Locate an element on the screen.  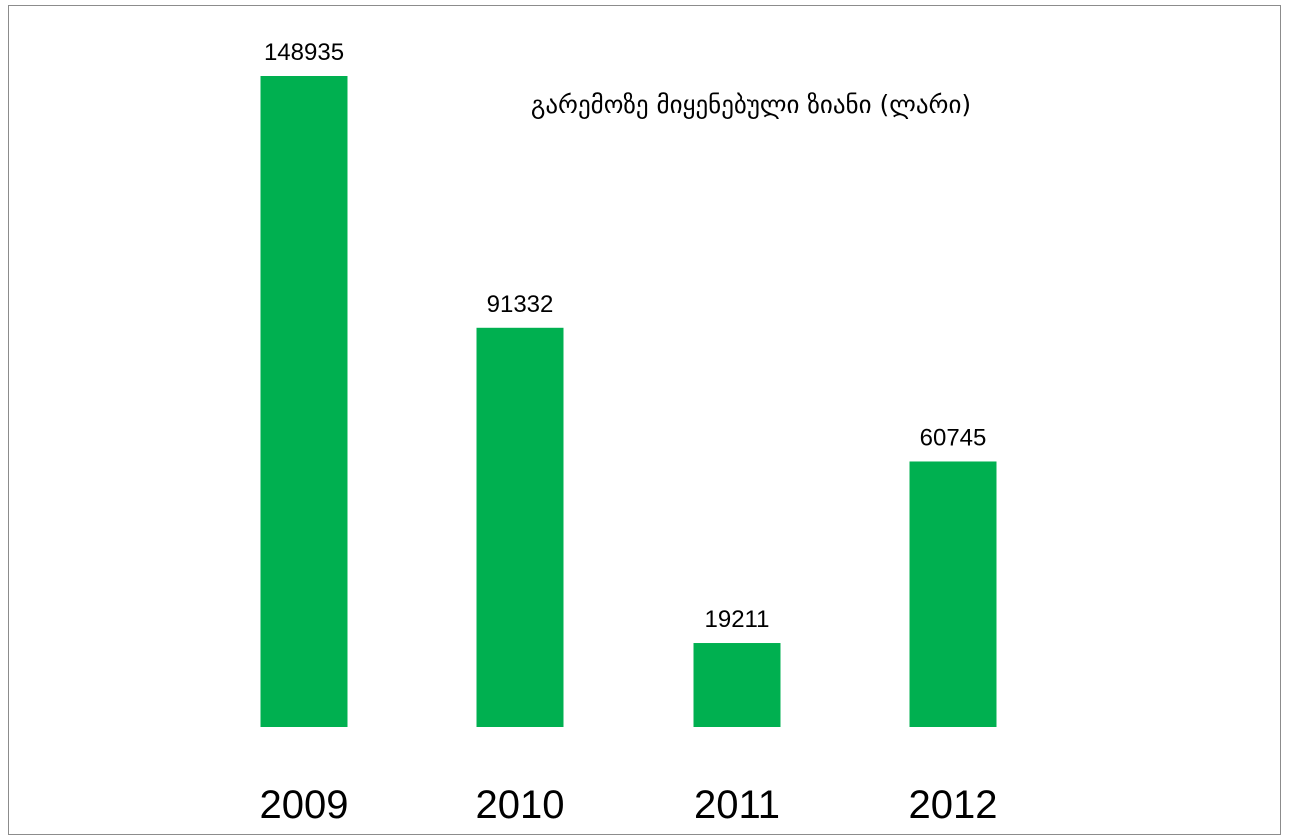
data-label-2011: 19211 is located at coordinates (737, 619).